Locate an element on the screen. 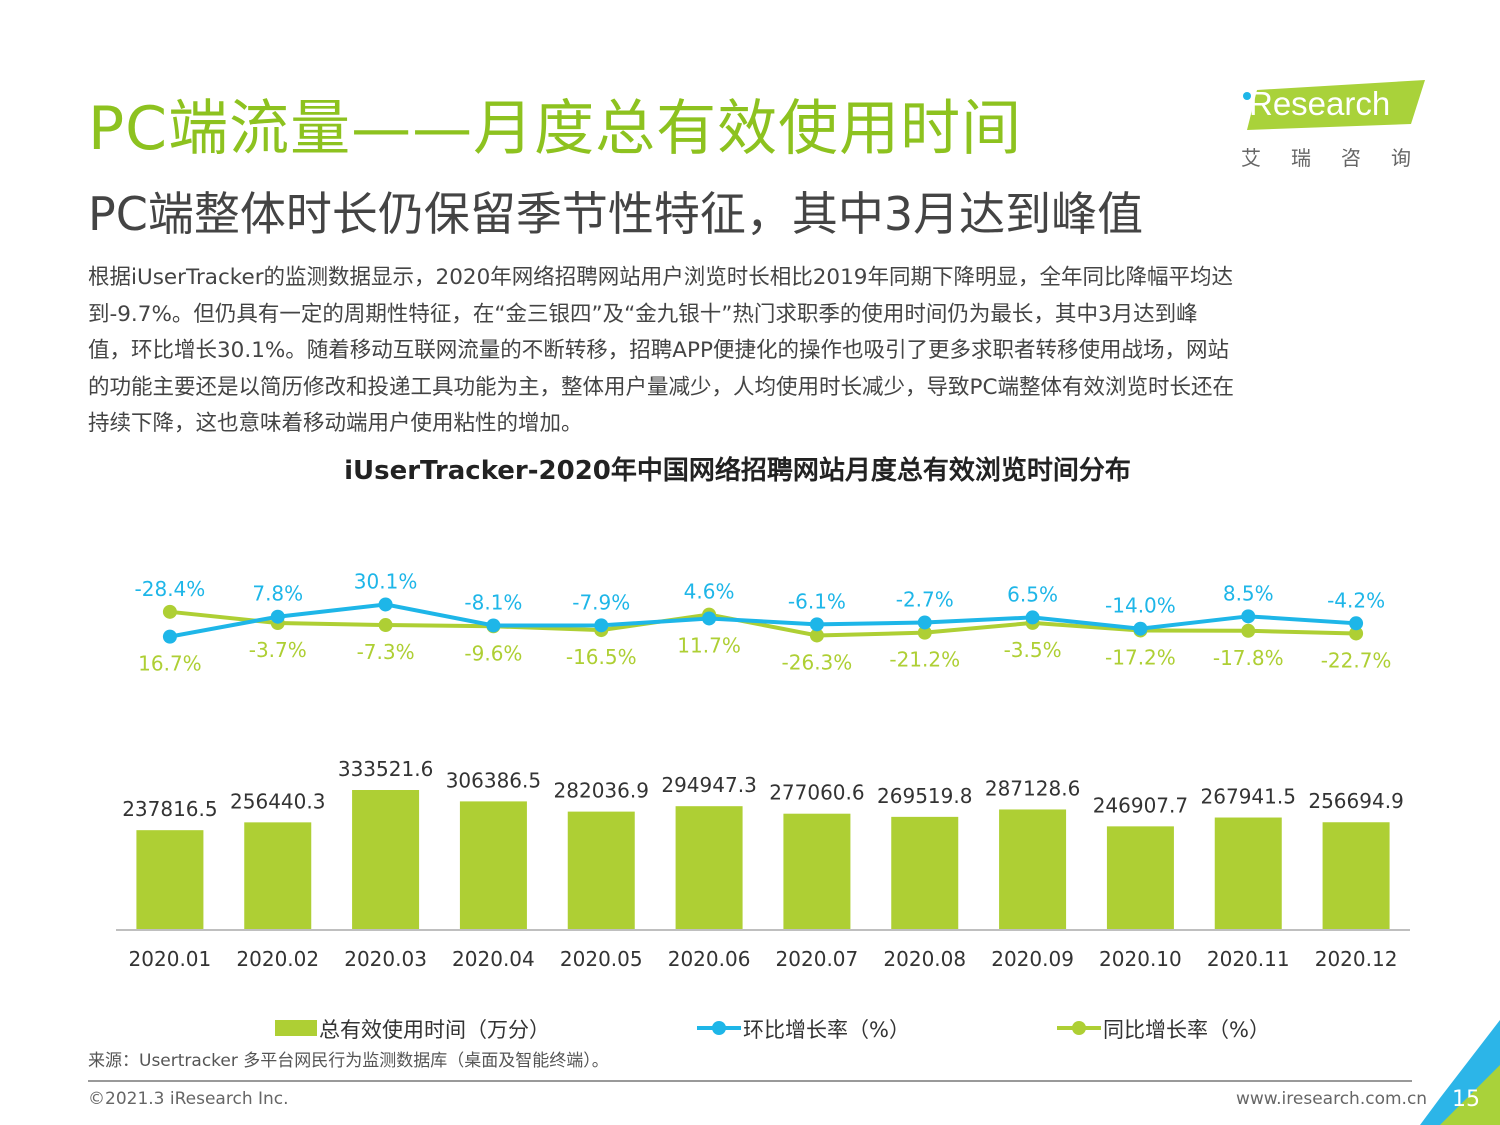 This screenshot has height=1125, width=1500. footer-divider is located at coordinates (750, 1081).